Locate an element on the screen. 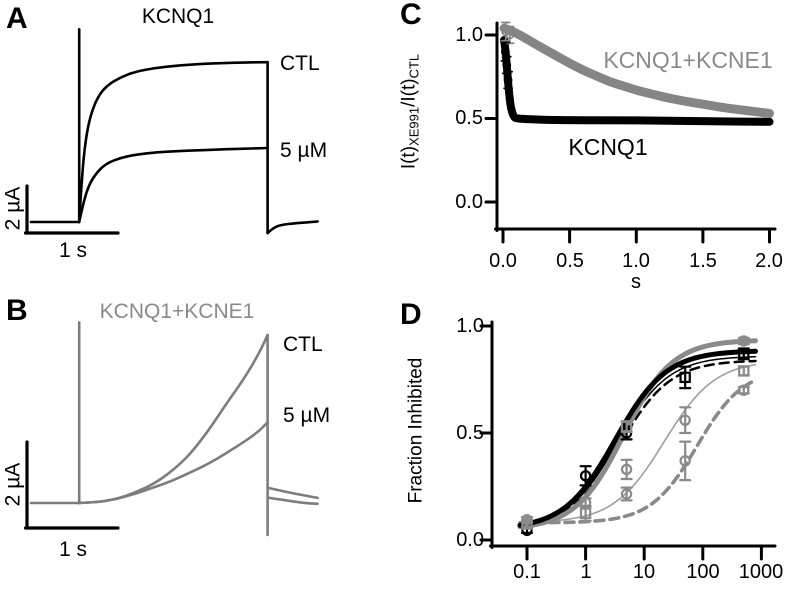  panel-d-xtick-label: 0.1 is located at coordinates (527, 572).